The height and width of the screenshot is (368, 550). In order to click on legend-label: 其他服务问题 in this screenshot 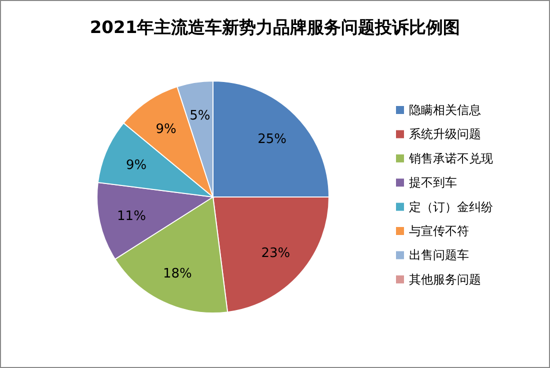, I will do `click(445, 279)`.